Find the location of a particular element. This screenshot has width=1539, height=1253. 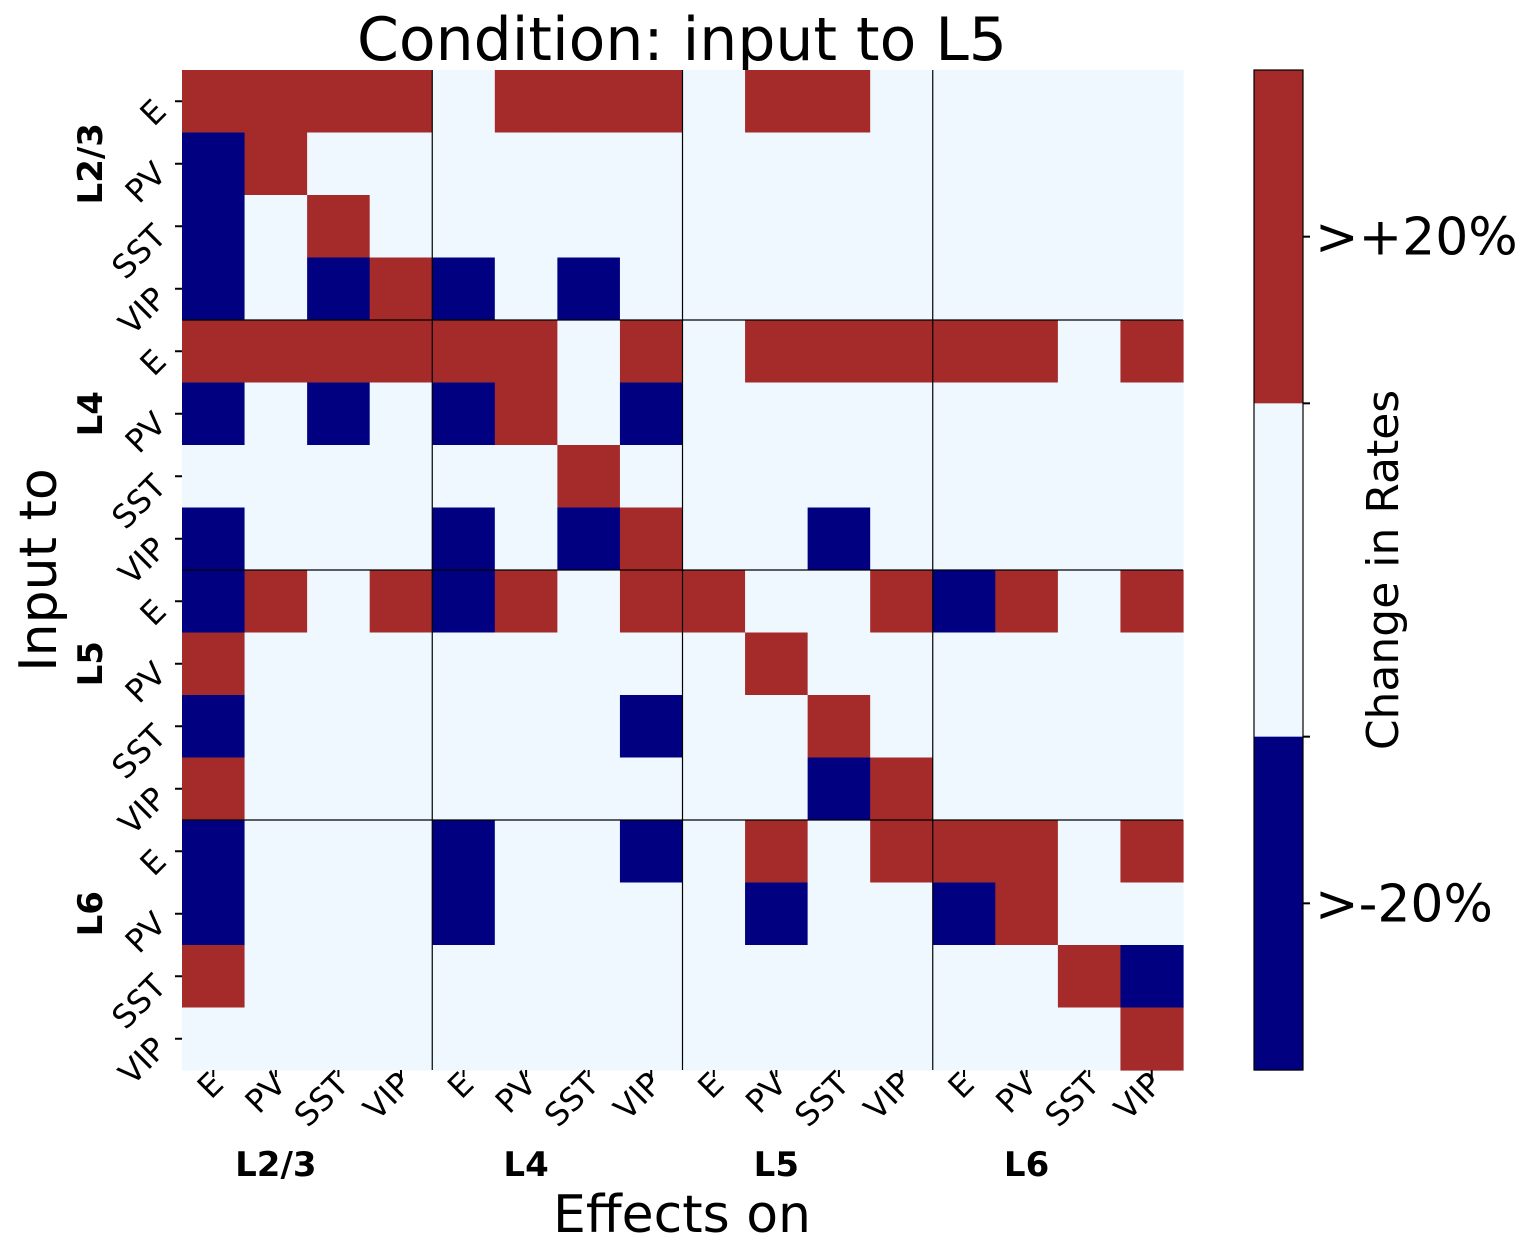

colorbar-frame is located at coordinates (1278, 570).